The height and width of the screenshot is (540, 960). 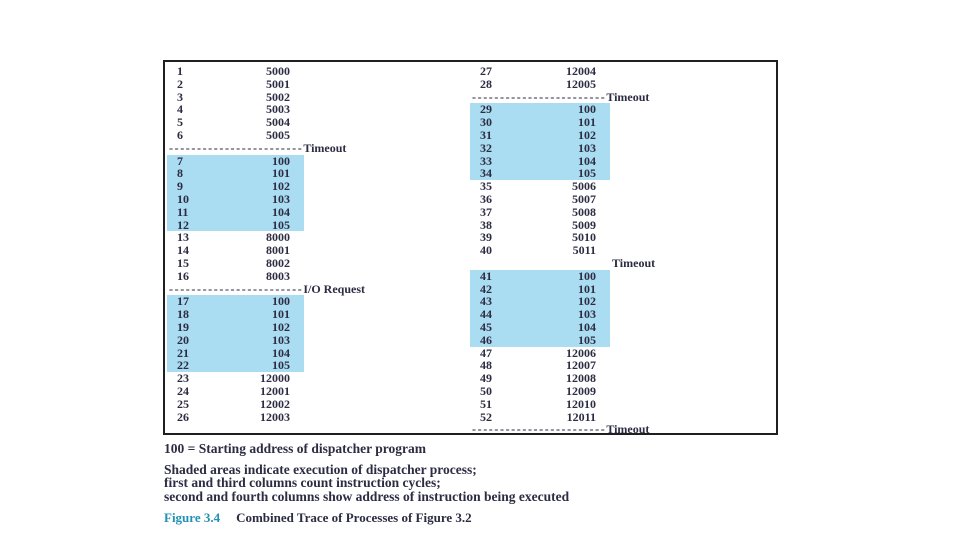 What do you see at coordinates (486, 250) in the screenshot?
I see `cycle-number: 40` at bounding box center [486, 250].